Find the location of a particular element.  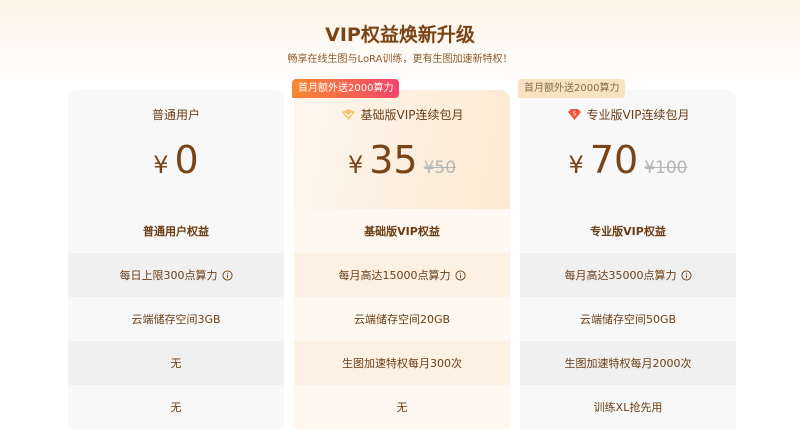

svg-text: S is located at coordinates (574, 114).